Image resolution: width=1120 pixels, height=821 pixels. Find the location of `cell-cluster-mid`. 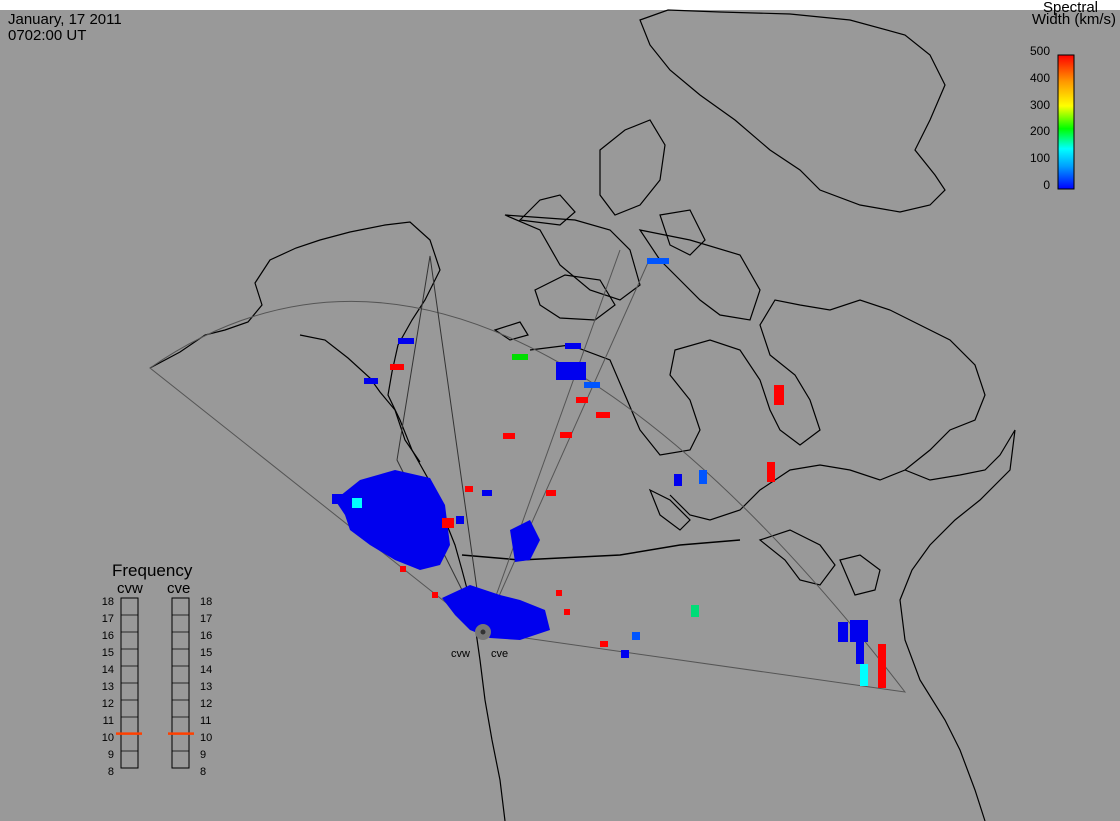

cell-cluster-mid is located at coordinates (525, 541).